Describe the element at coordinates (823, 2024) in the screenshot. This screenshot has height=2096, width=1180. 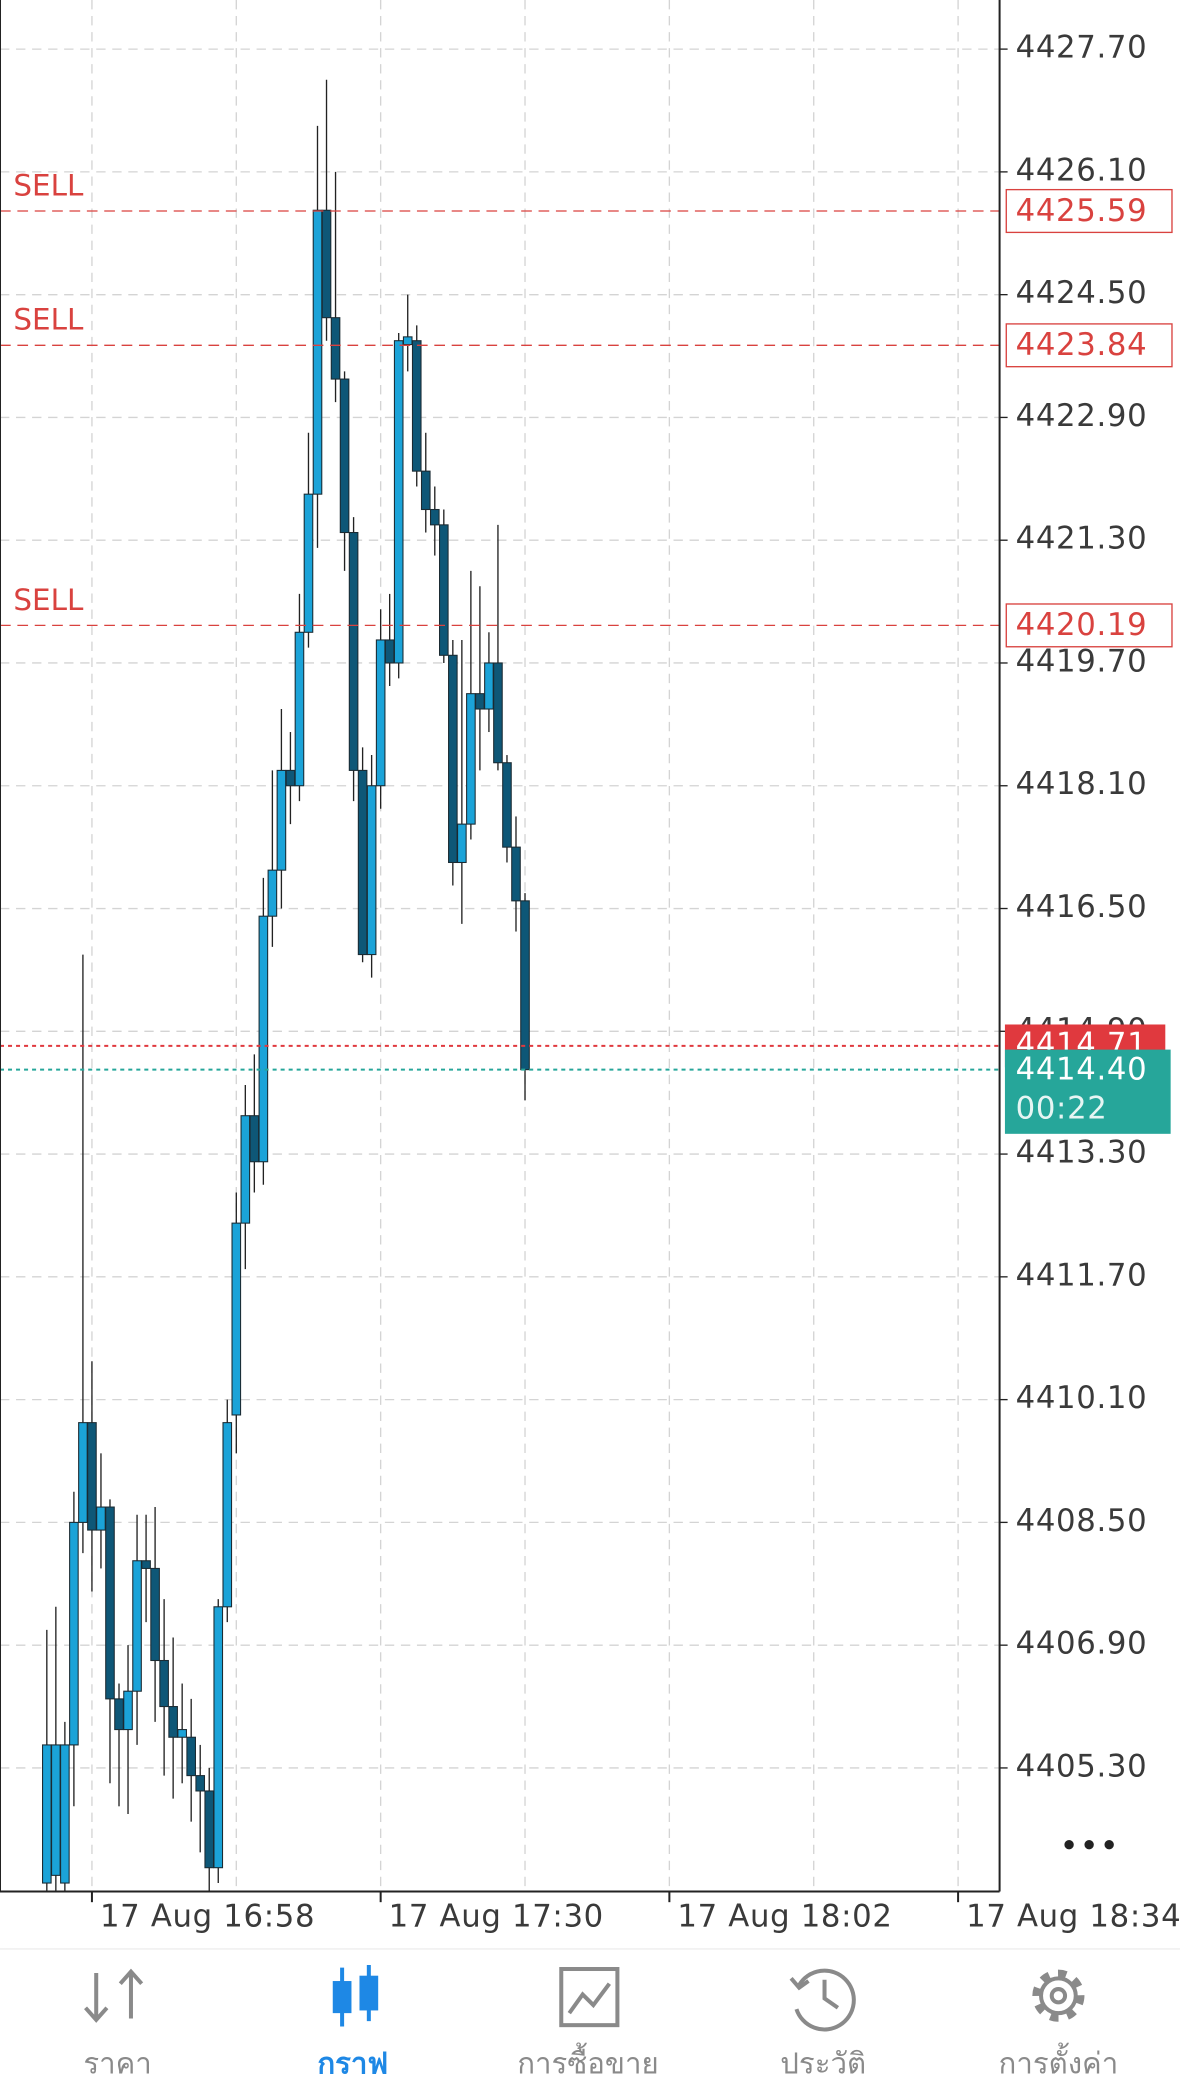
I see `tab-history: ประวัติ` at that location.